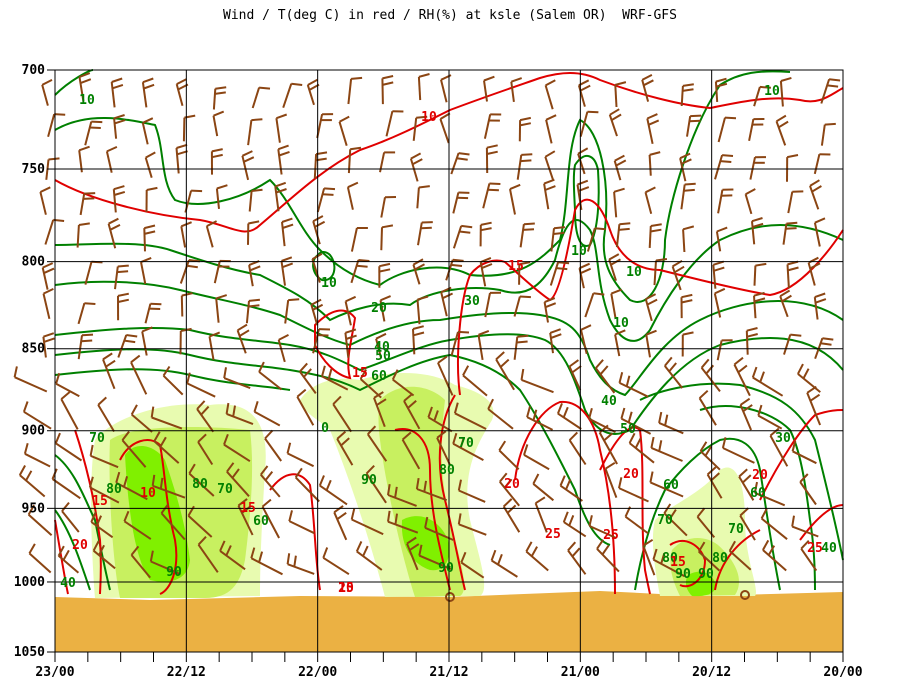  I want to click on x-tick-label: 22/00, so click(317, 672).